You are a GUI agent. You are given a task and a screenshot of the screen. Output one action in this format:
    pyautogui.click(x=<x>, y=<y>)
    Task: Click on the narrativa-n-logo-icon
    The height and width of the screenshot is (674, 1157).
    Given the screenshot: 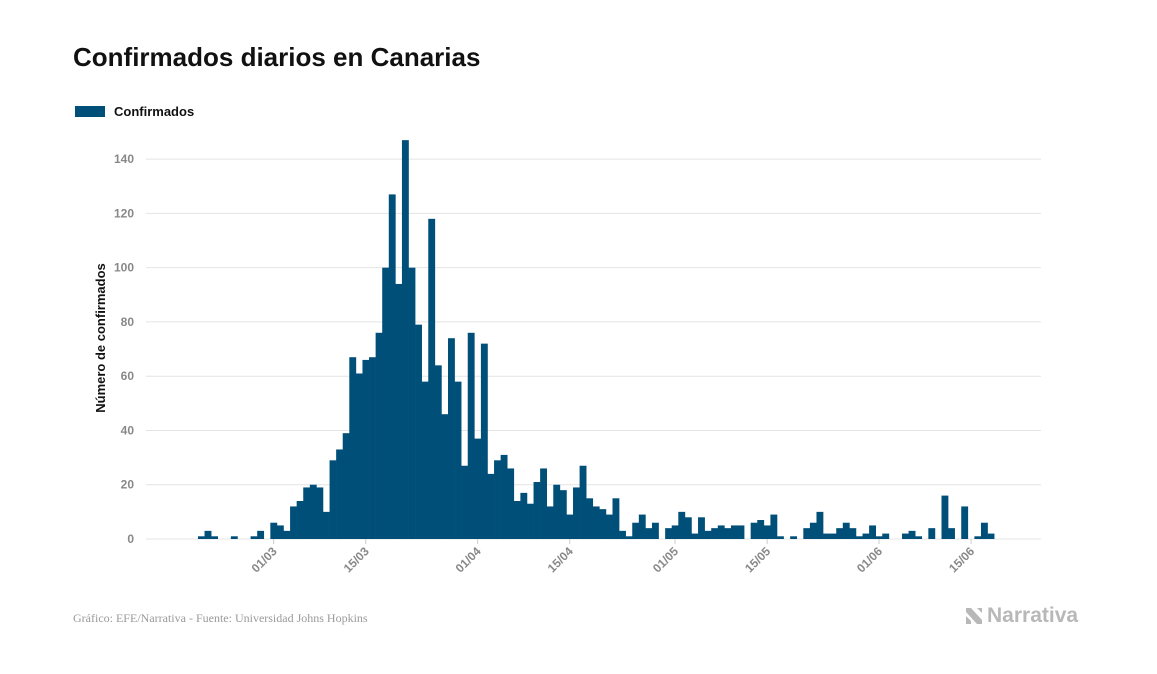 What is the action you would take?
    pyautogui.click(x=974, y=616)
    